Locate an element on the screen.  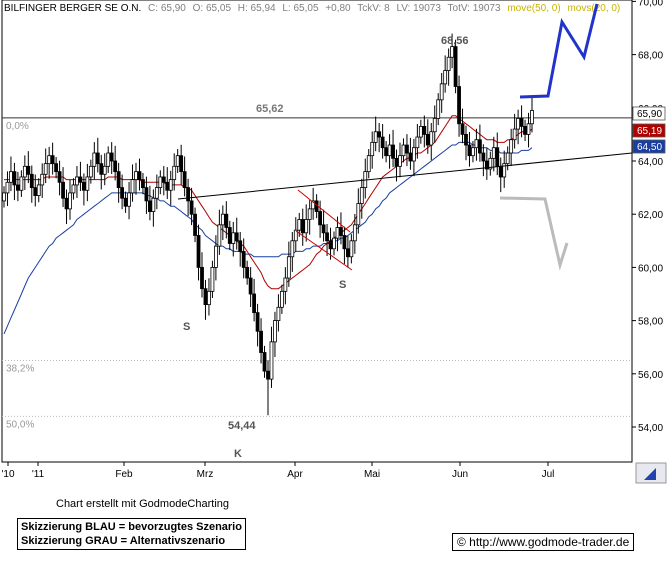
x-tick-label: Mrz is located at coordinates (205, 474).